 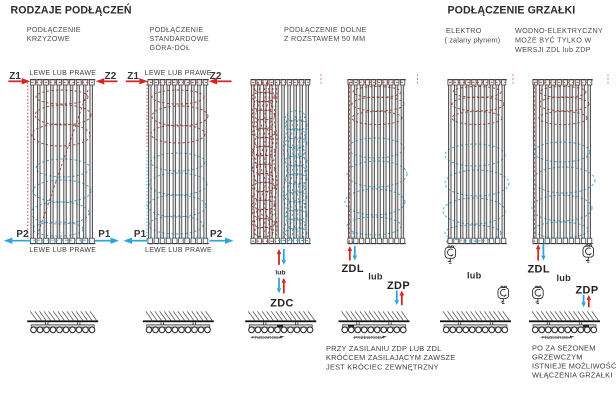 What do you see at coordinates (71, 9) in the screenshot?
I see `svg-text: RODZAJE PODŁĄCZEŃ` at bounding box center [71, 9].